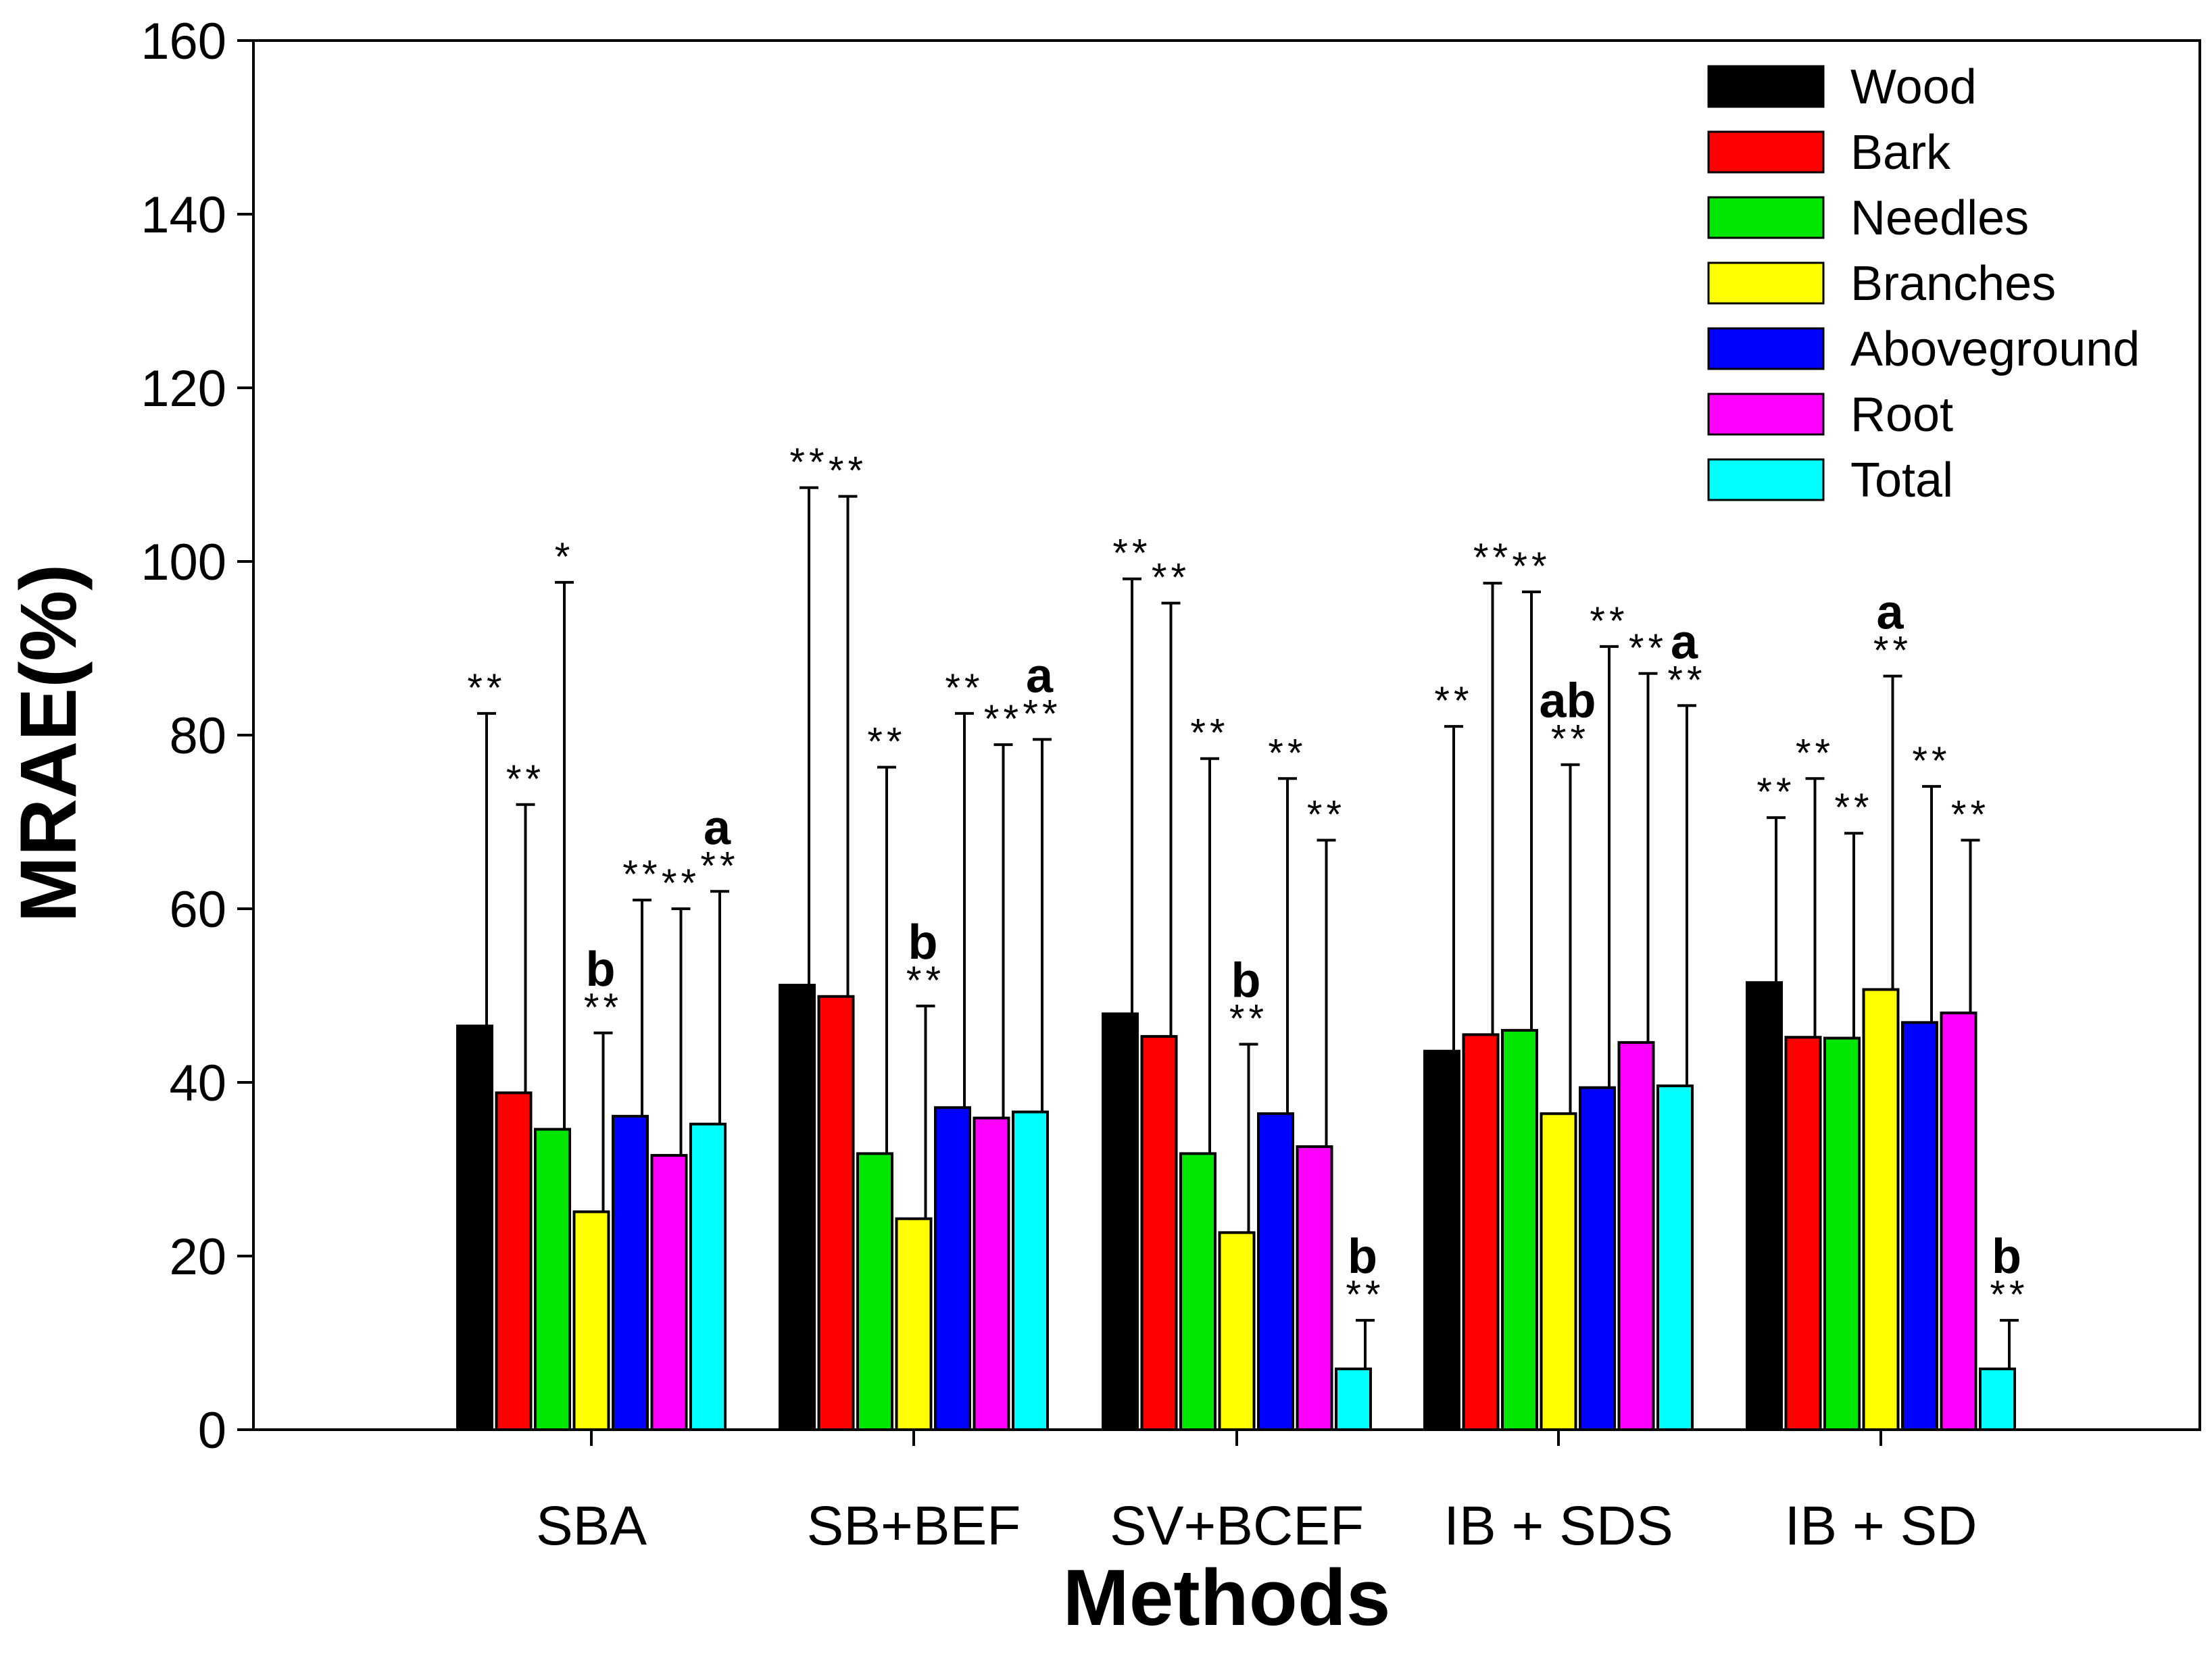 Image resolution: width=2212 pixels, height=1654 pixels. Describe the element at coordinates (591, 1526) in the screenshot. I see `x-tick-label: SBA` at that location.